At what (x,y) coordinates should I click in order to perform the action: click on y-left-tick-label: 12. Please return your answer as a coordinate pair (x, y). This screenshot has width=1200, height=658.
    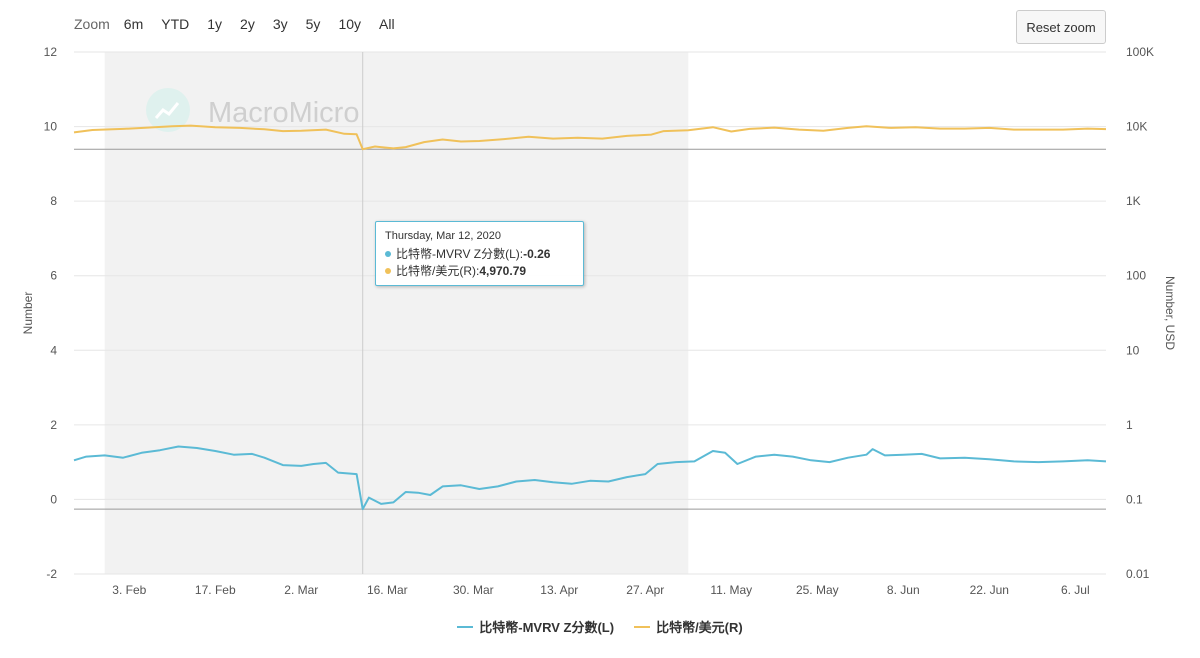
    Looking at the image, I should click on (51, 52).